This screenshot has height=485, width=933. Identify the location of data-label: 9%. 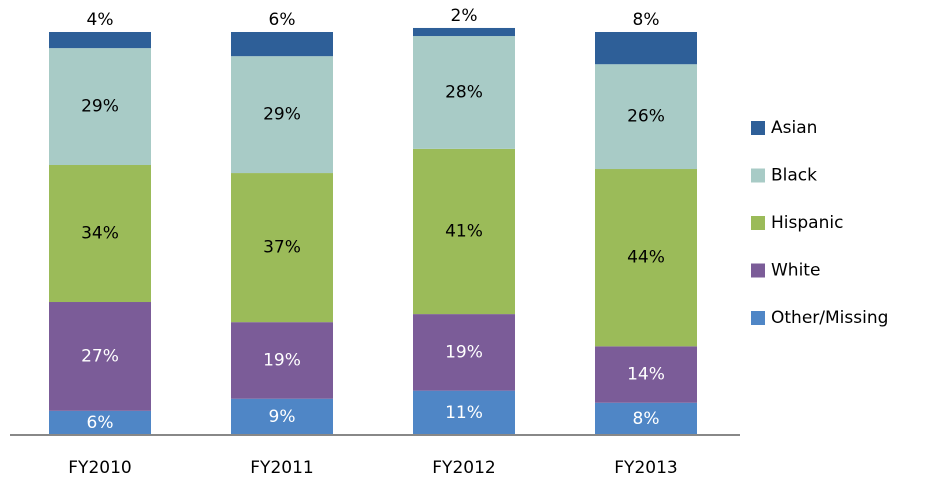
(282, 417).